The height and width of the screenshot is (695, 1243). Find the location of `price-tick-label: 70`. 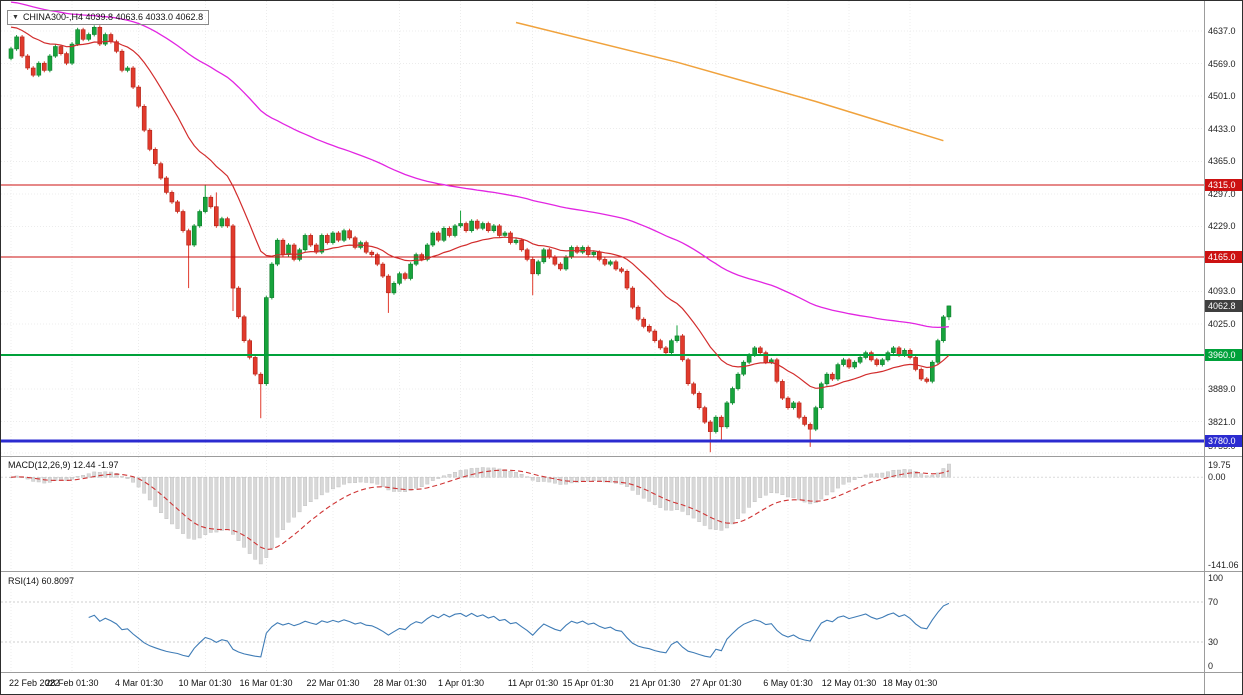

price-tick-label: 70 is located at coordinates (1213, 602).